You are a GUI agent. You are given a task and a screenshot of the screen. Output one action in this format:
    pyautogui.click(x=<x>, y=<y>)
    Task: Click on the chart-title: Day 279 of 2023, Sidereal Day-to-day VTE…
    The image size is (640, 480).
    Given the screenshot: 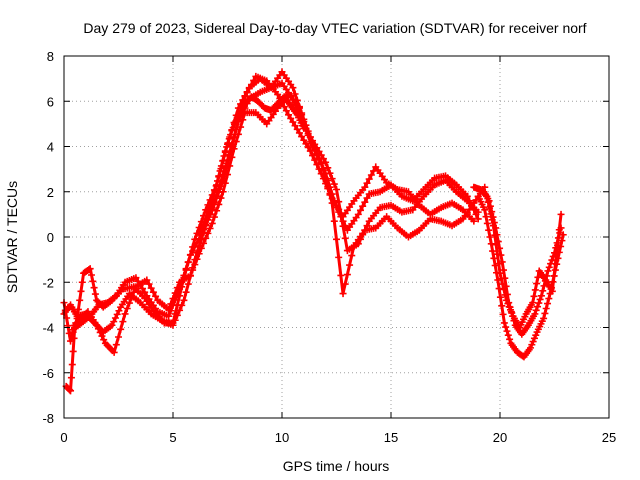 What is the action you would take?
    pyautogui.click(x=334, y=28)
    